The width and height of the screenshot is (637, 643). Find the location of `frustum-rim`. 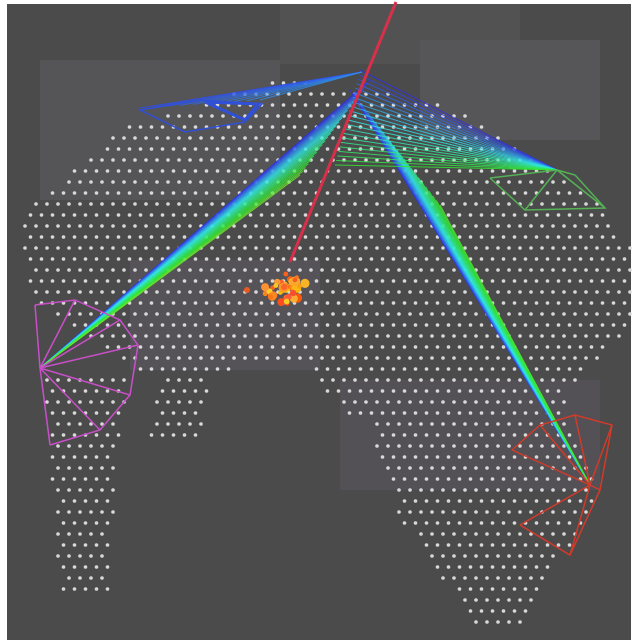

frustum-rim is located at coordinates (200, 116).